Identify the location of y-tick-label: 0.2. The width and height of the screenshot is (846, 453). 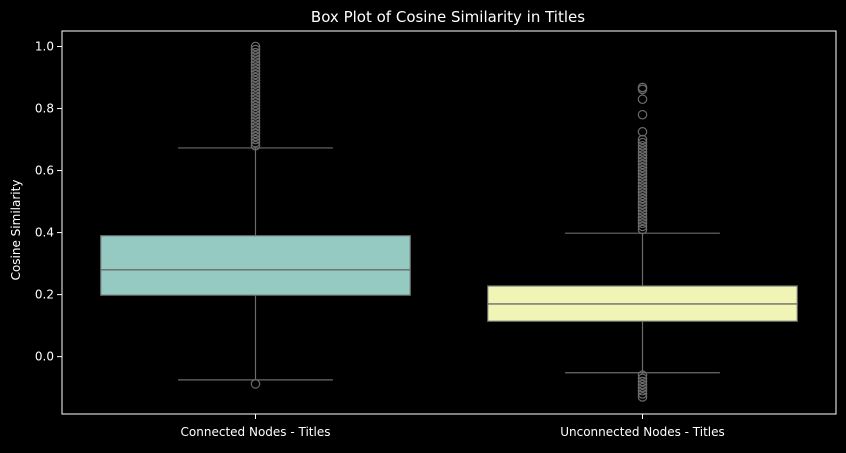
(44, 295).